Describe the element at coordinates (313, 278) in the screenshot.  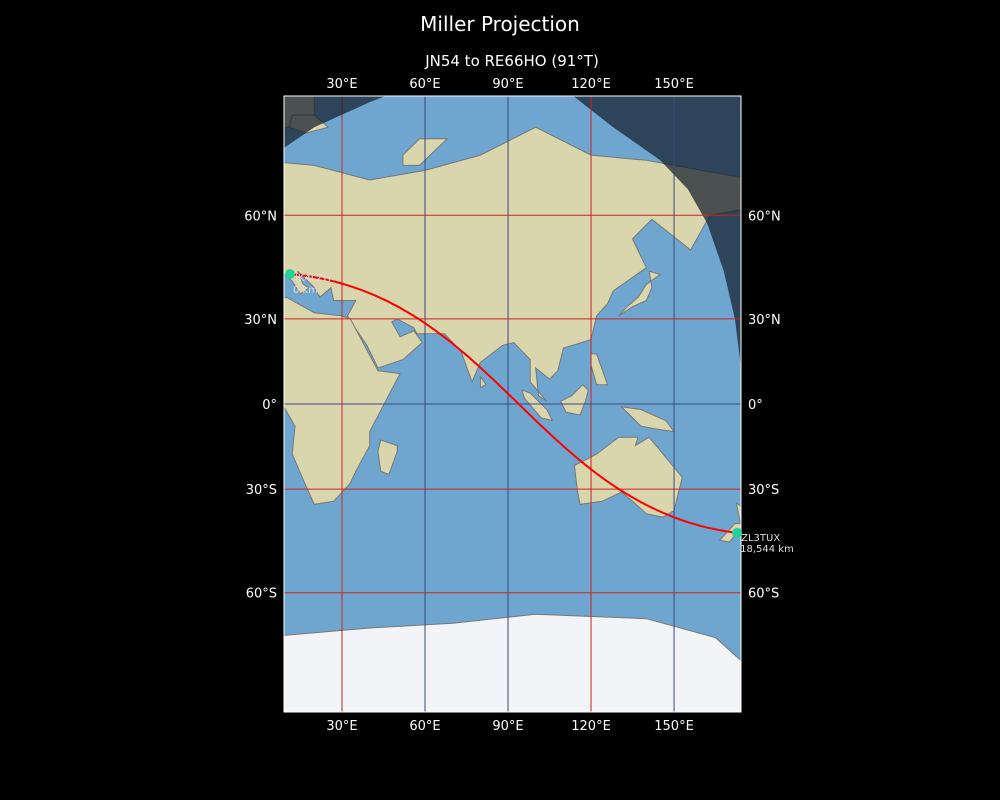
I see `start-callsign: IK4LZH` at that location.